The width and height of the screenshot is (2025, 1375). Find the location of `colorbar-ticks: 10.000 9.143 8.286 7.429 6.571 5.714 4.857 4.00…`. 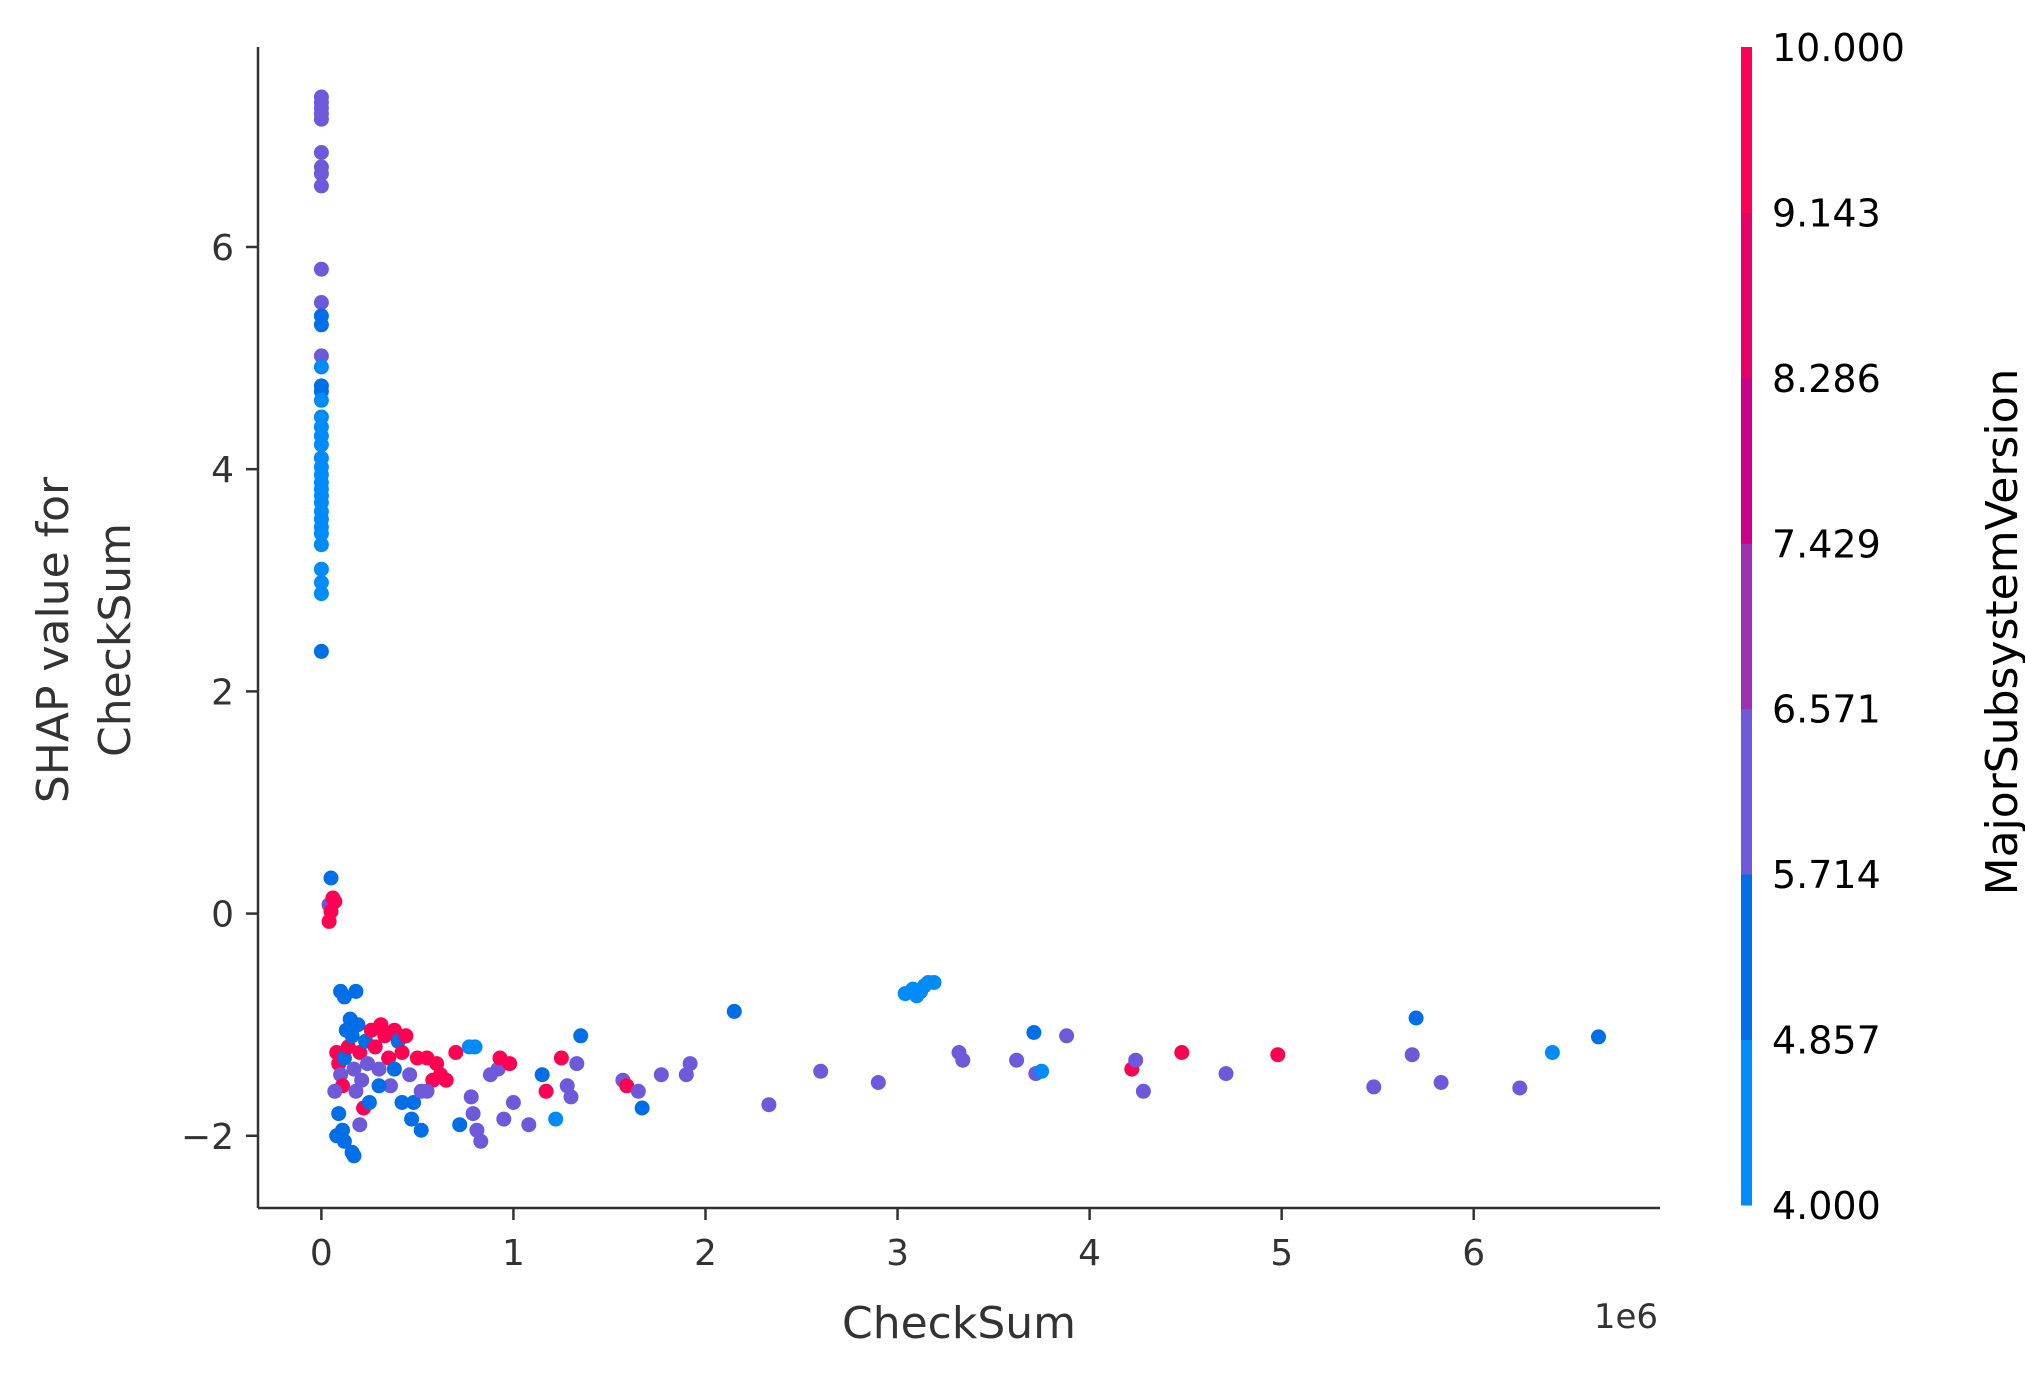

colorbar-ticks: 10.000 9.143 8.286 7.429 6.571 5.714 4.857 4.00… is located at coordinates (1838, 627).